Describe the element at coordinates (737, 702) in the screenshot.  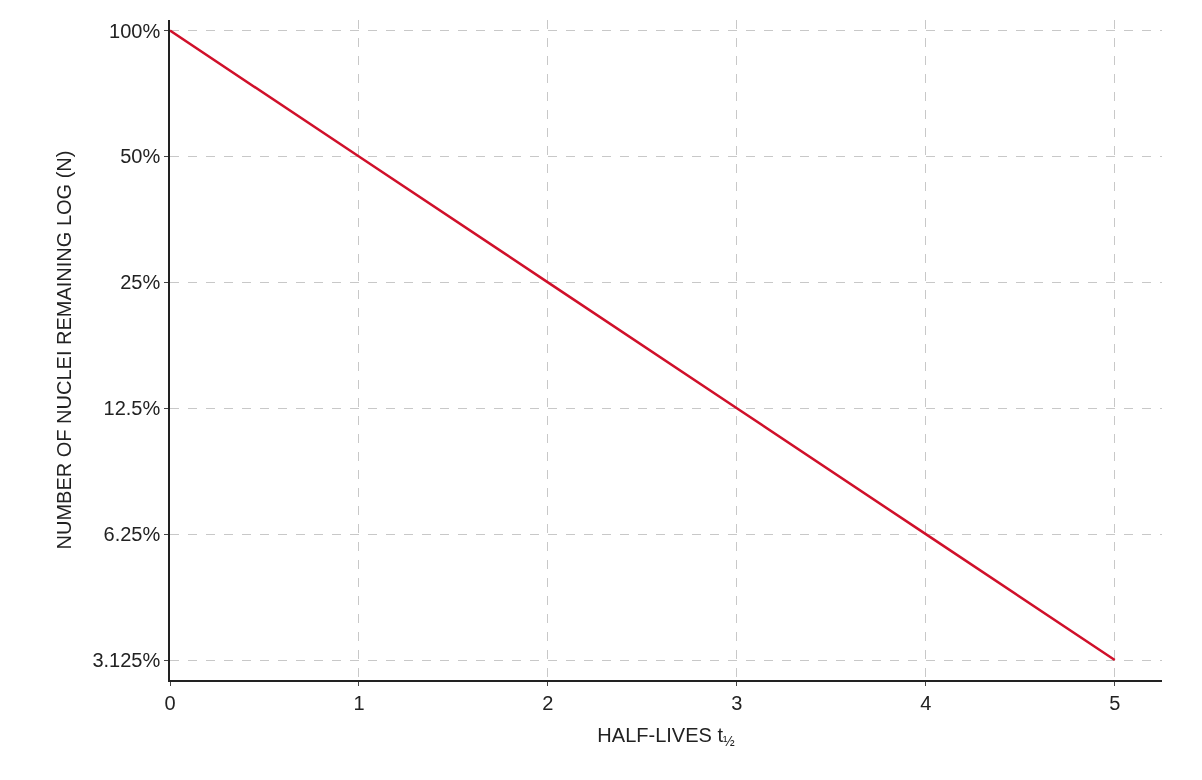
I see `x-tick-label: 3` at that location.